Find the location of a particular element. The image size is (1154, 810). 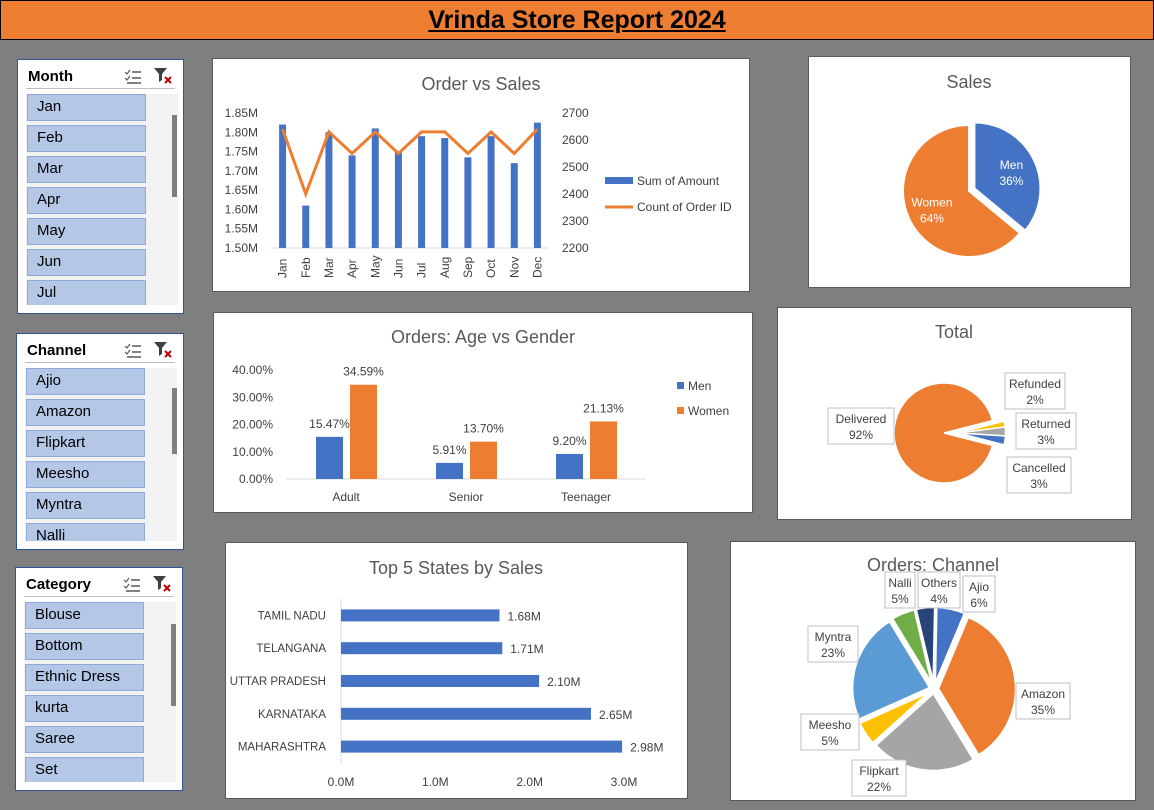

slicer-item-jan: Jan is located at coordinates (86, 107).